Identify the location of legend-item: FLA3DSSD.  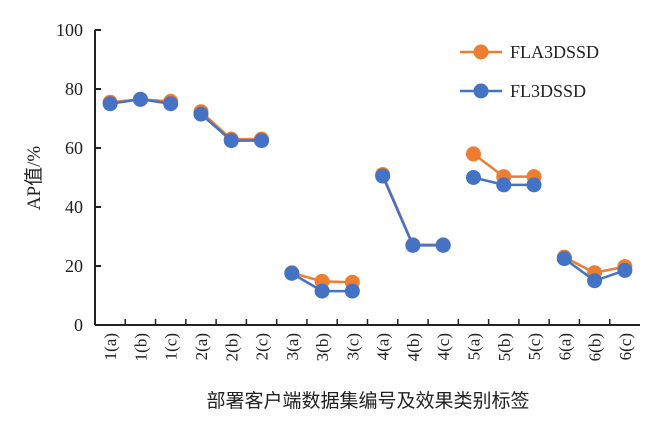
(529, 52).